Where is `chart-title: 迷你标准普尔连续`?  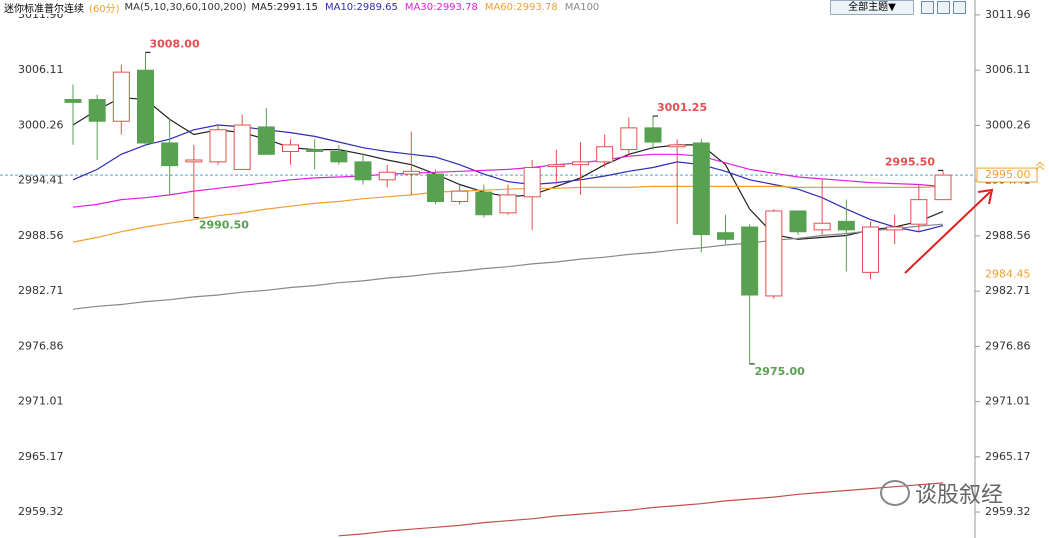 chart-title: 迷你标准普尔连续 is located at coordinates (44, 9).